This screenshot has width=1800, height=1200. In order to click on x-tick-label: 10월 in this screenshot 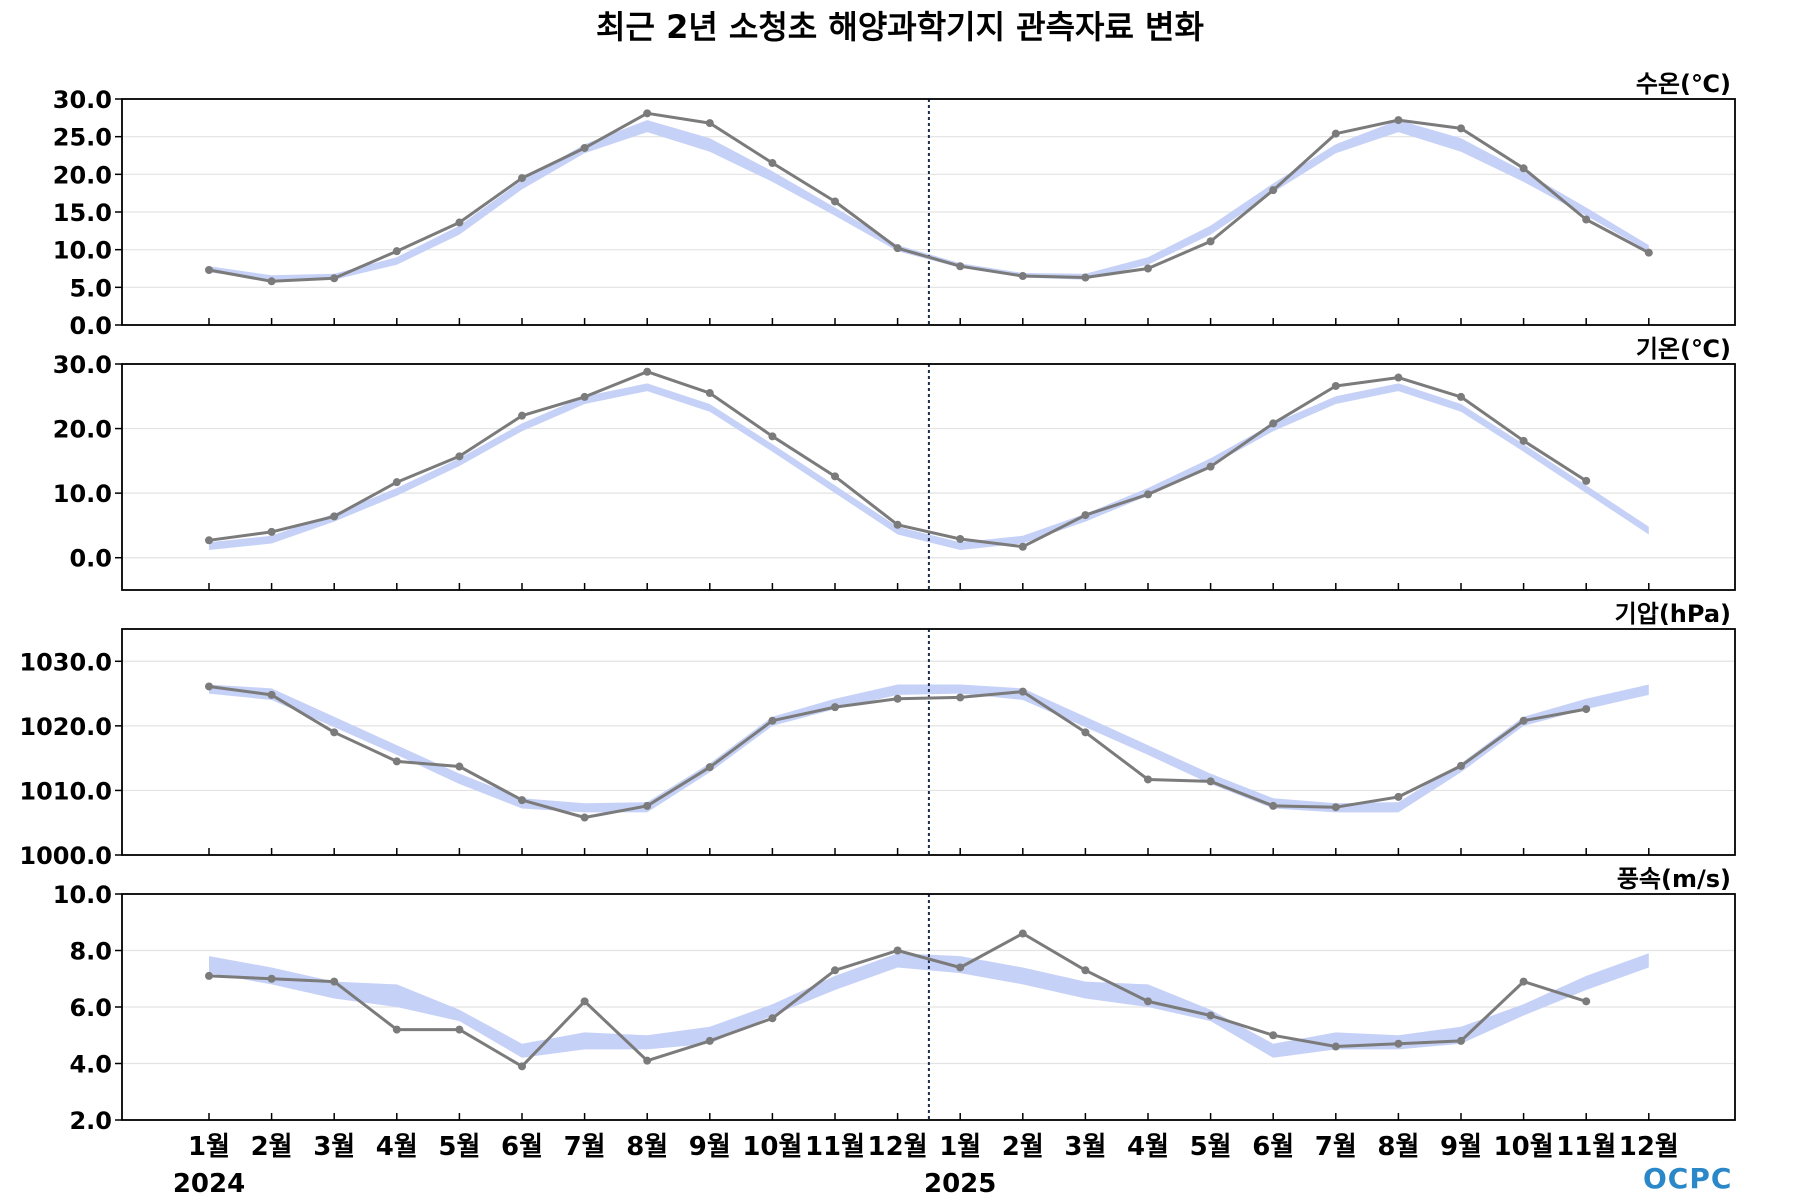, I will do `click(772, 1147)`.